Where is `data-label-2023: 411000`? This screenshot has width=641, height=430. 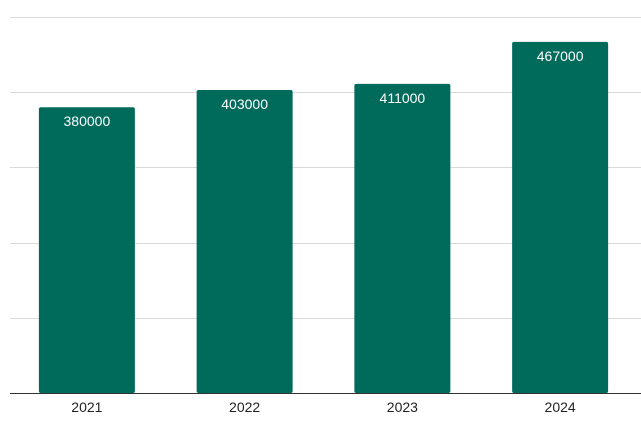
data-label-2023: 411000 is located at coordinates (403, 98).